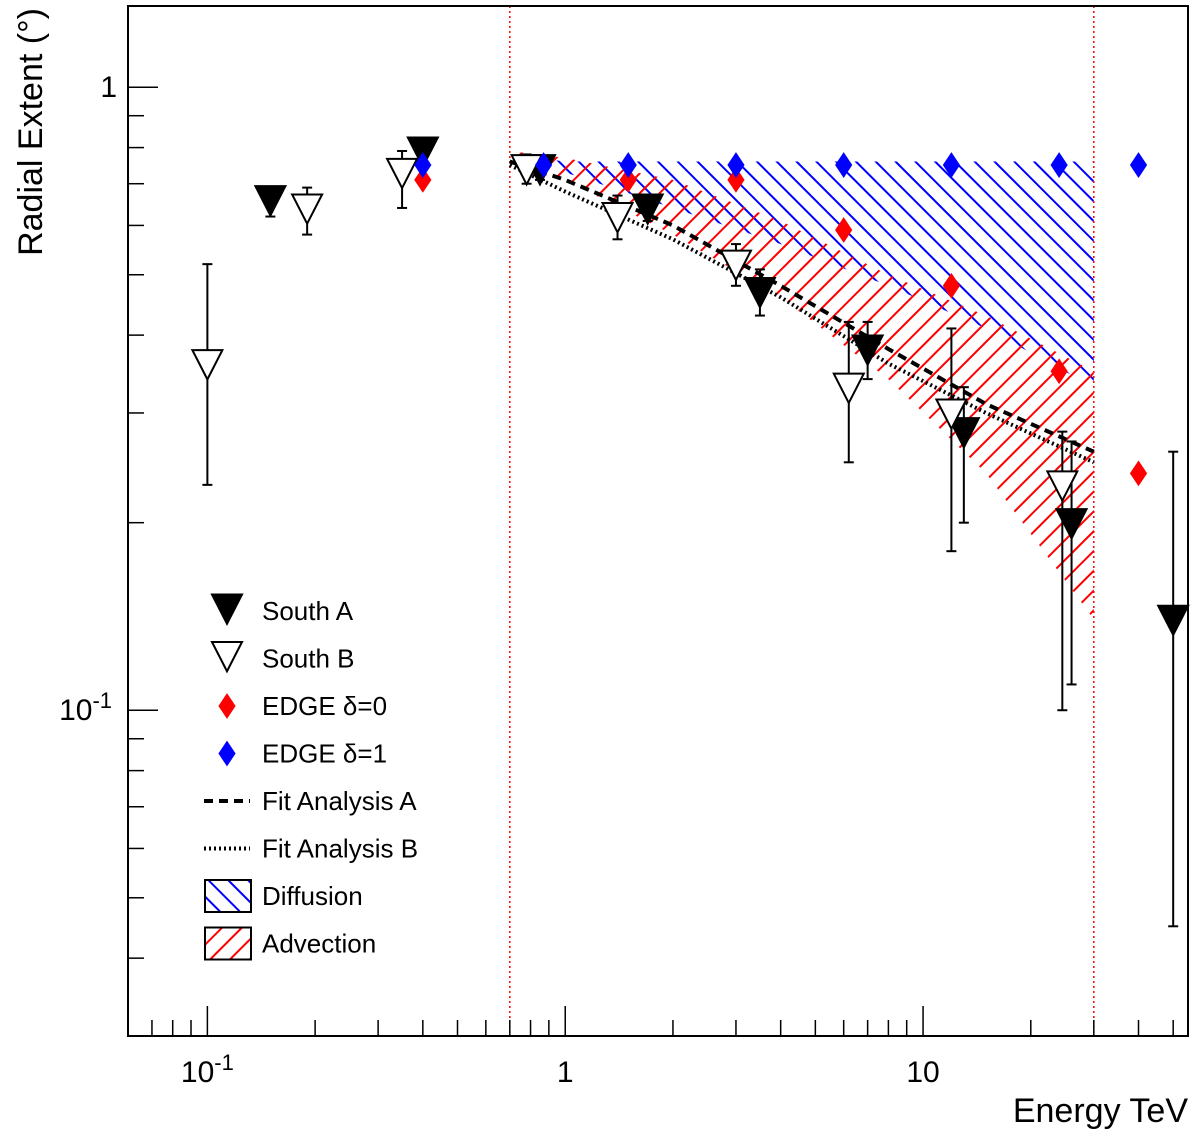 The height and width of the screenshot is (1137, 1200). I want to click on x-tick-label: 10, so click(922, 1072).